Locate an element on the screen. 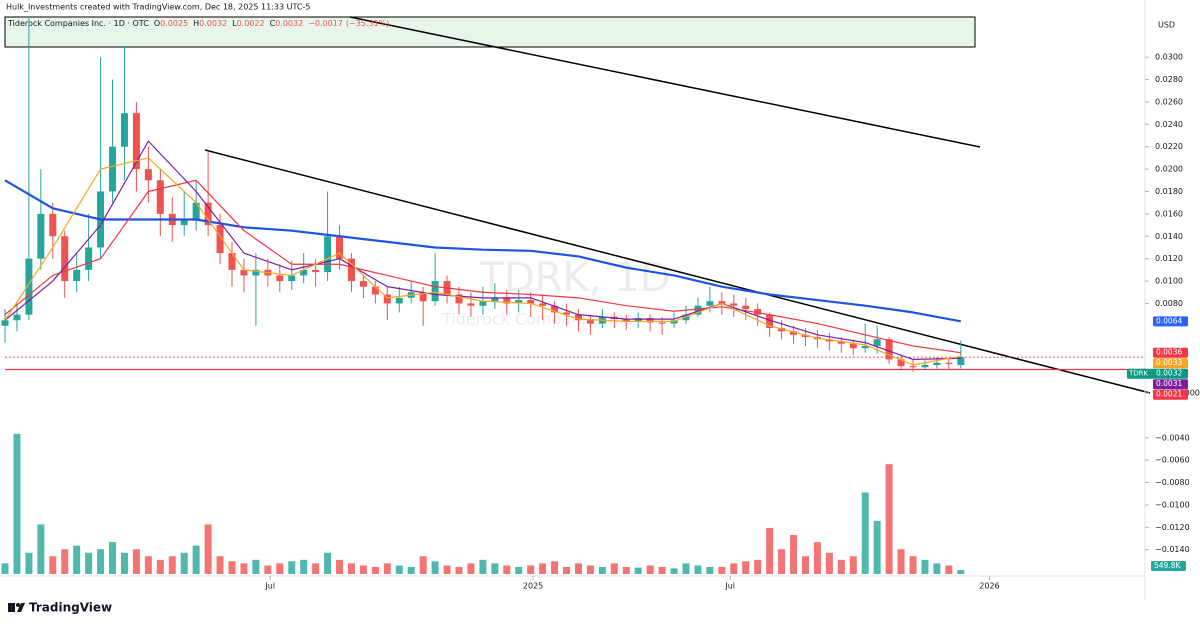 This screenshot has height=626, width=1200. price-tag-label: 0.0031 is located at coordinates (1169, 383).